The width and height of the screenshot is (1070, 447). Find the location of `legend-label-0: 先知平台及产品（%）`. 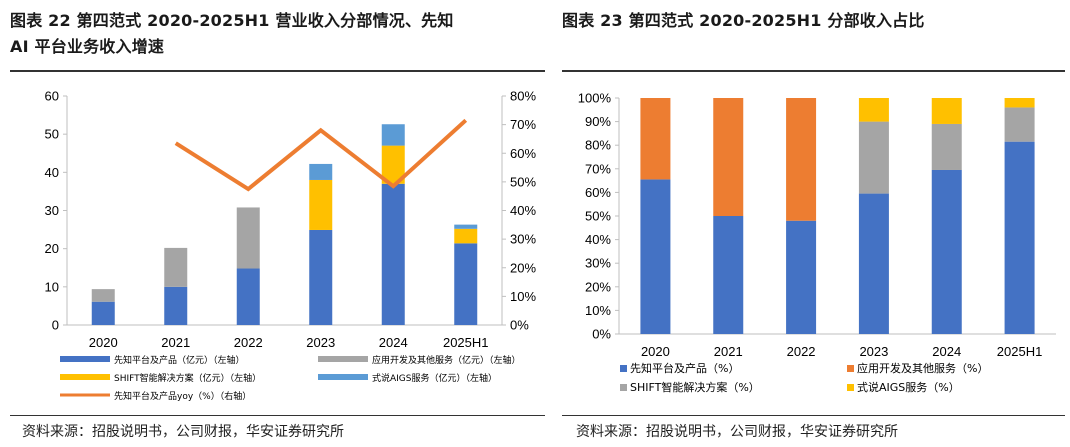

legend-label-0: 先知平台及产品（%） is located at coordinates (684, 368).